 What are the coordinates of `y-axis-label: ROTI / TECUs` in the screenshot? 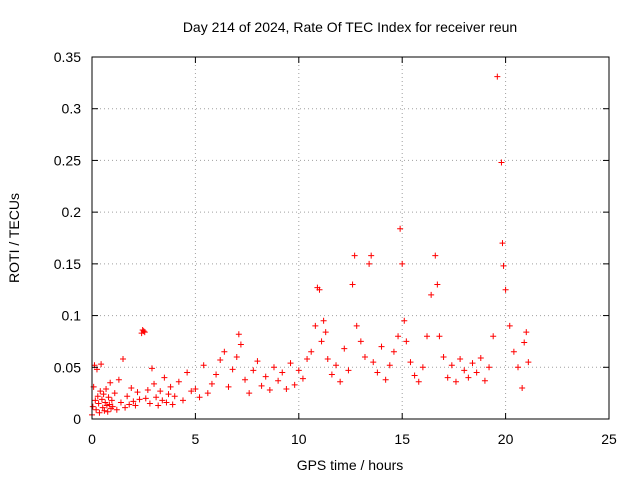 It's located at (14, 238).